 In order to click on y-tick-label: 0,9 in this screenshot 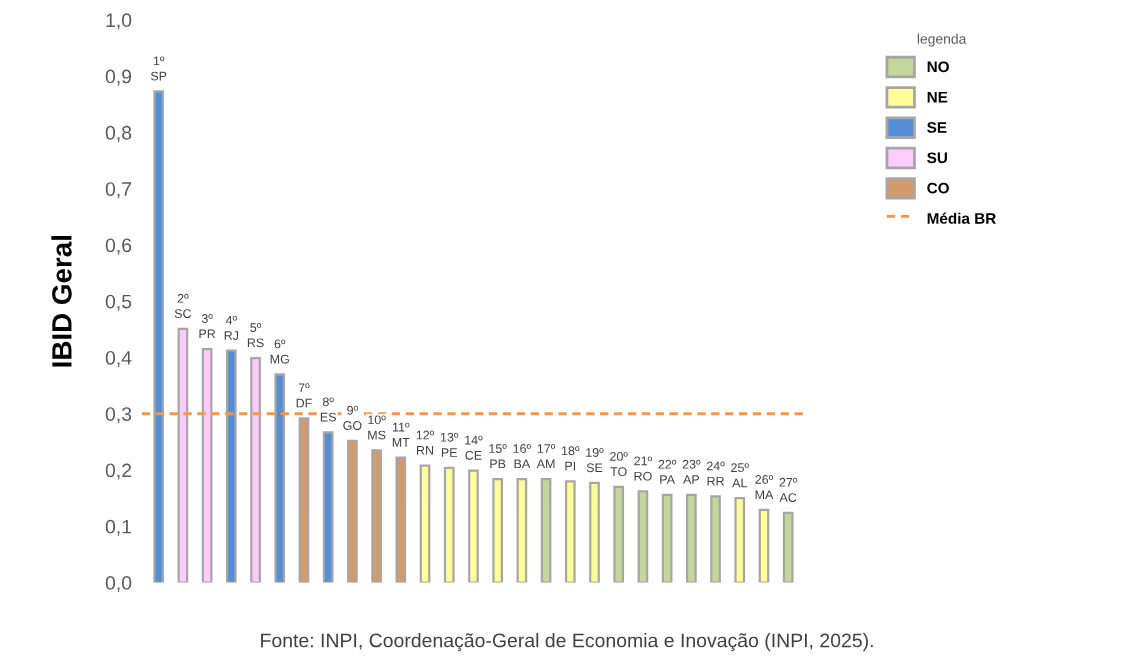, I will do `click(118, 77)`.